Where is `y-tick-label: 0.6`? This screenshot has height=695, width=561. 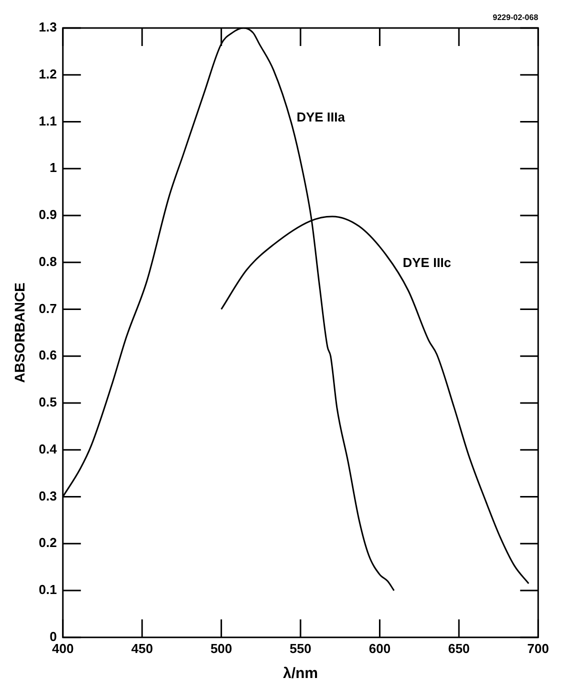 y-tick-label: 0.6 is located at coordinates (47, 355).